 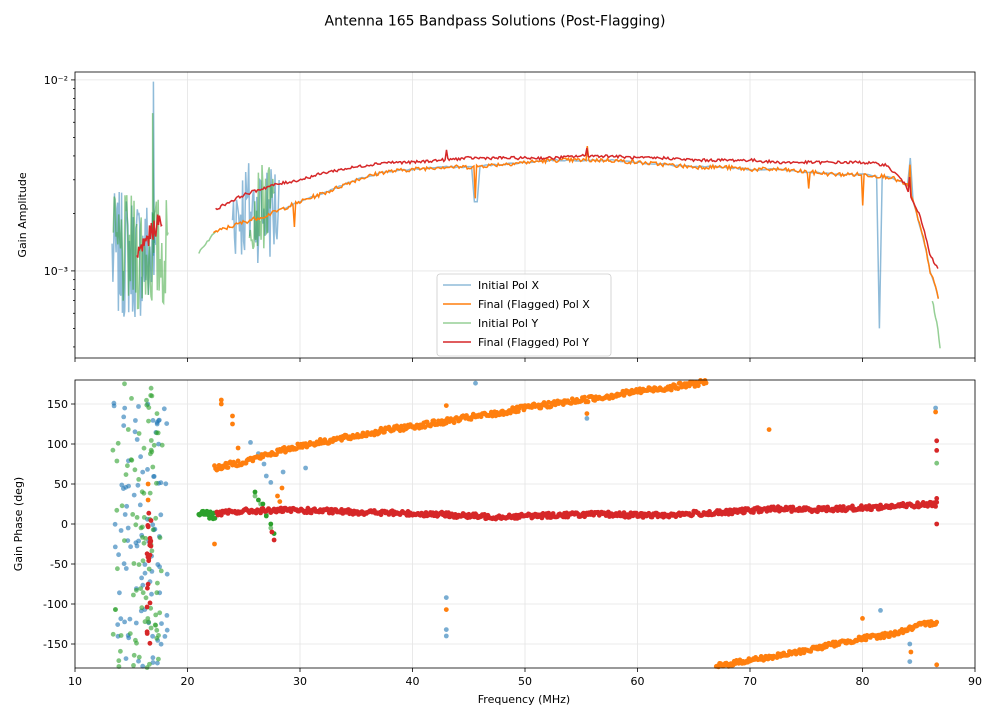 I want to click on x-tick-label: 40, so click(x=413, y=681).